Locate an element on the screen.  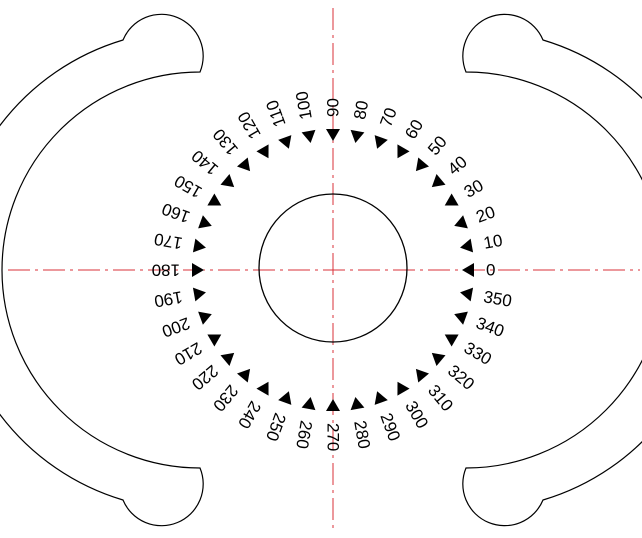
dial-label-80: 80 is located at coordinates (361, 110).